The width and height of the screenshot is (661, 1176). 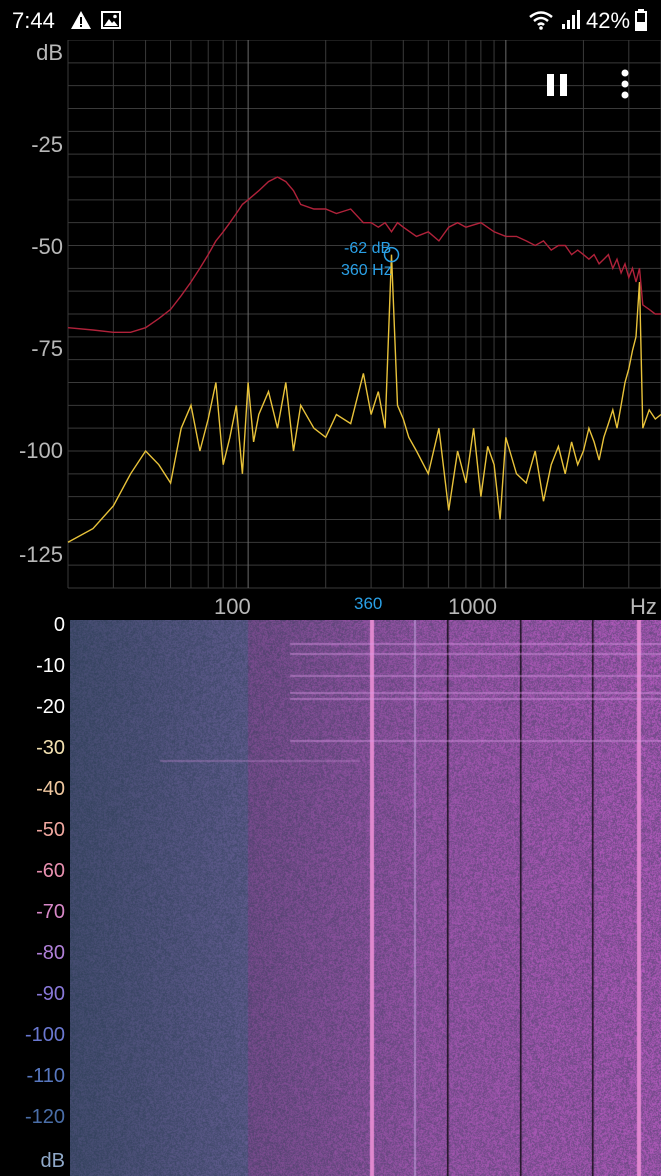 I want to click on spectrogram-scale-label: -70, so click(x=50, y=912).